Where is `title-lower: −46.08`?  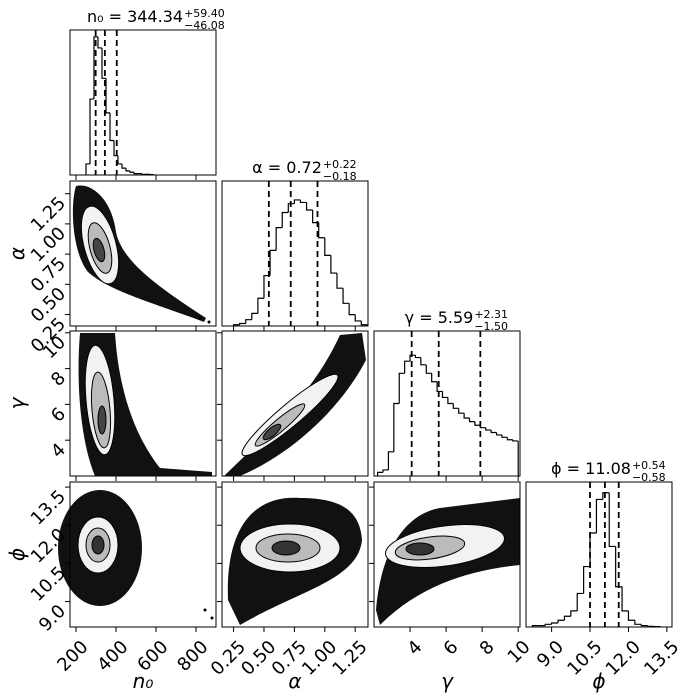 title-lower: −46.08 is located at coordinates (204, 25).